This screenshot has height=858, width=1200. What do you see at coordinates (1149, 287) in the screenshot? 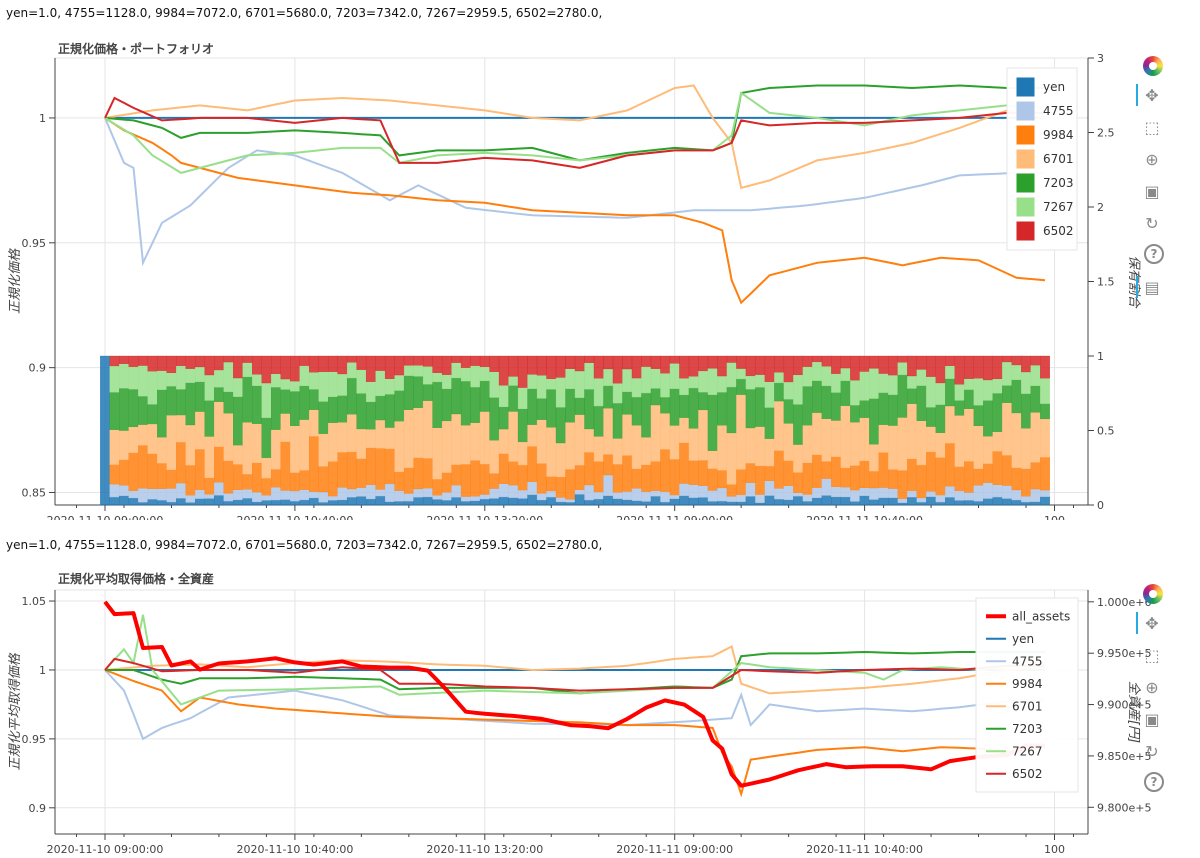
I see `hover-icon: ▤` at bounding box center [1149, 287].